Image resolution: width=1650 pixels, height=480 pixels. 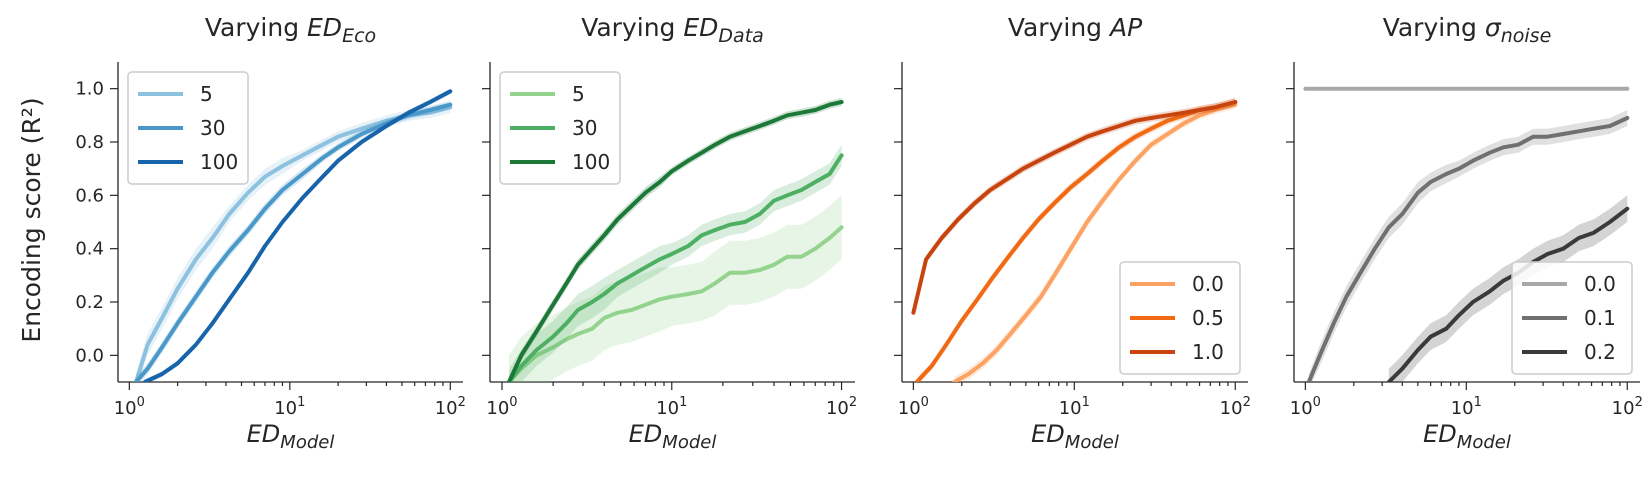 What do you see at coordinates (1074, 207) in the screenshot?
I see `series-line-1.0` at bounding box center [1074, 207].